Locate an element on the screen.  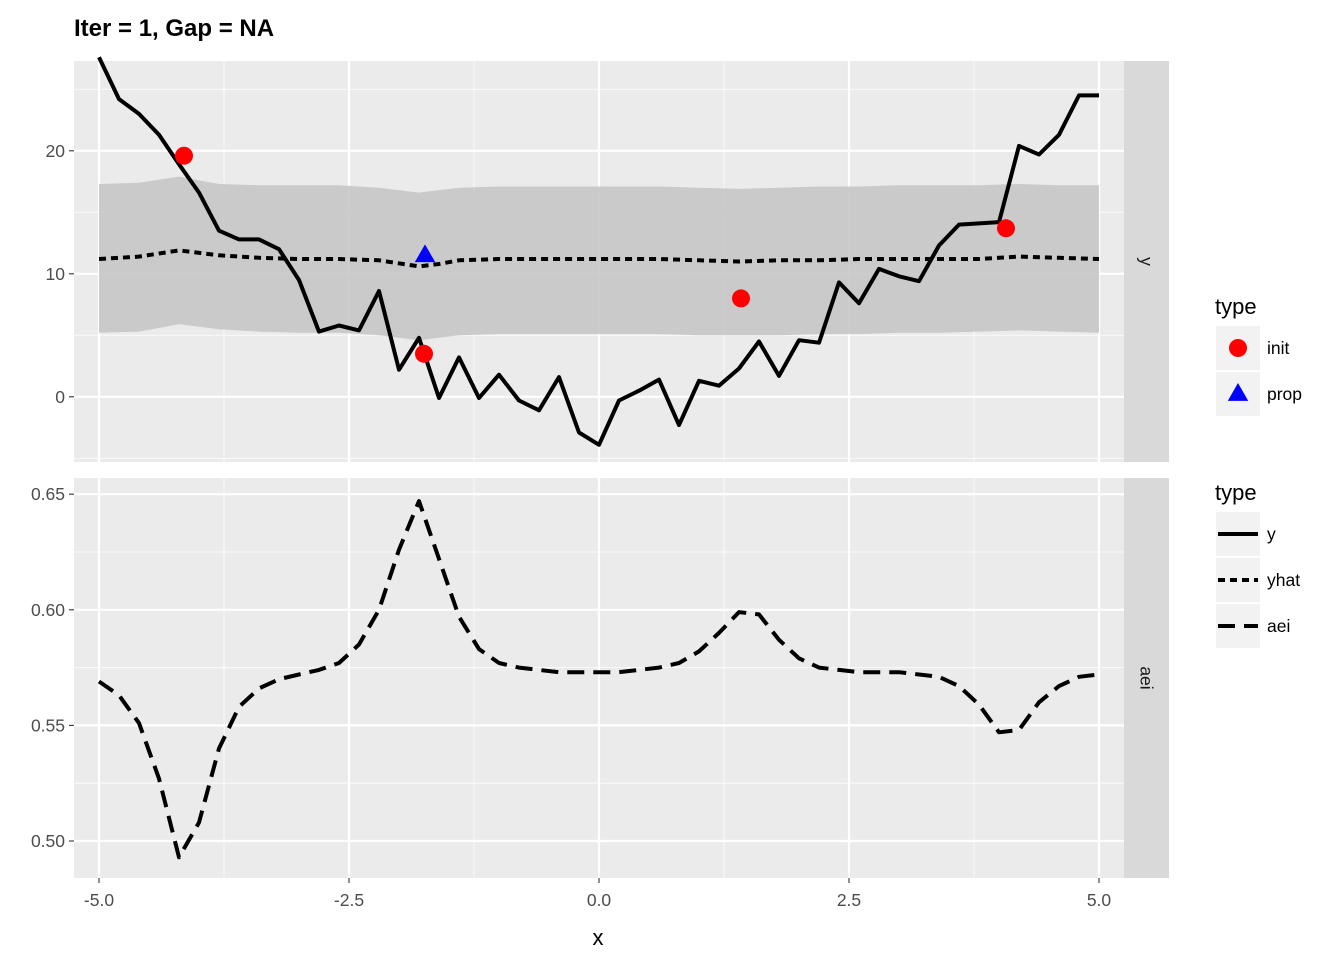
y-tick-label: 0.50 is located at coordinates (48, 841).